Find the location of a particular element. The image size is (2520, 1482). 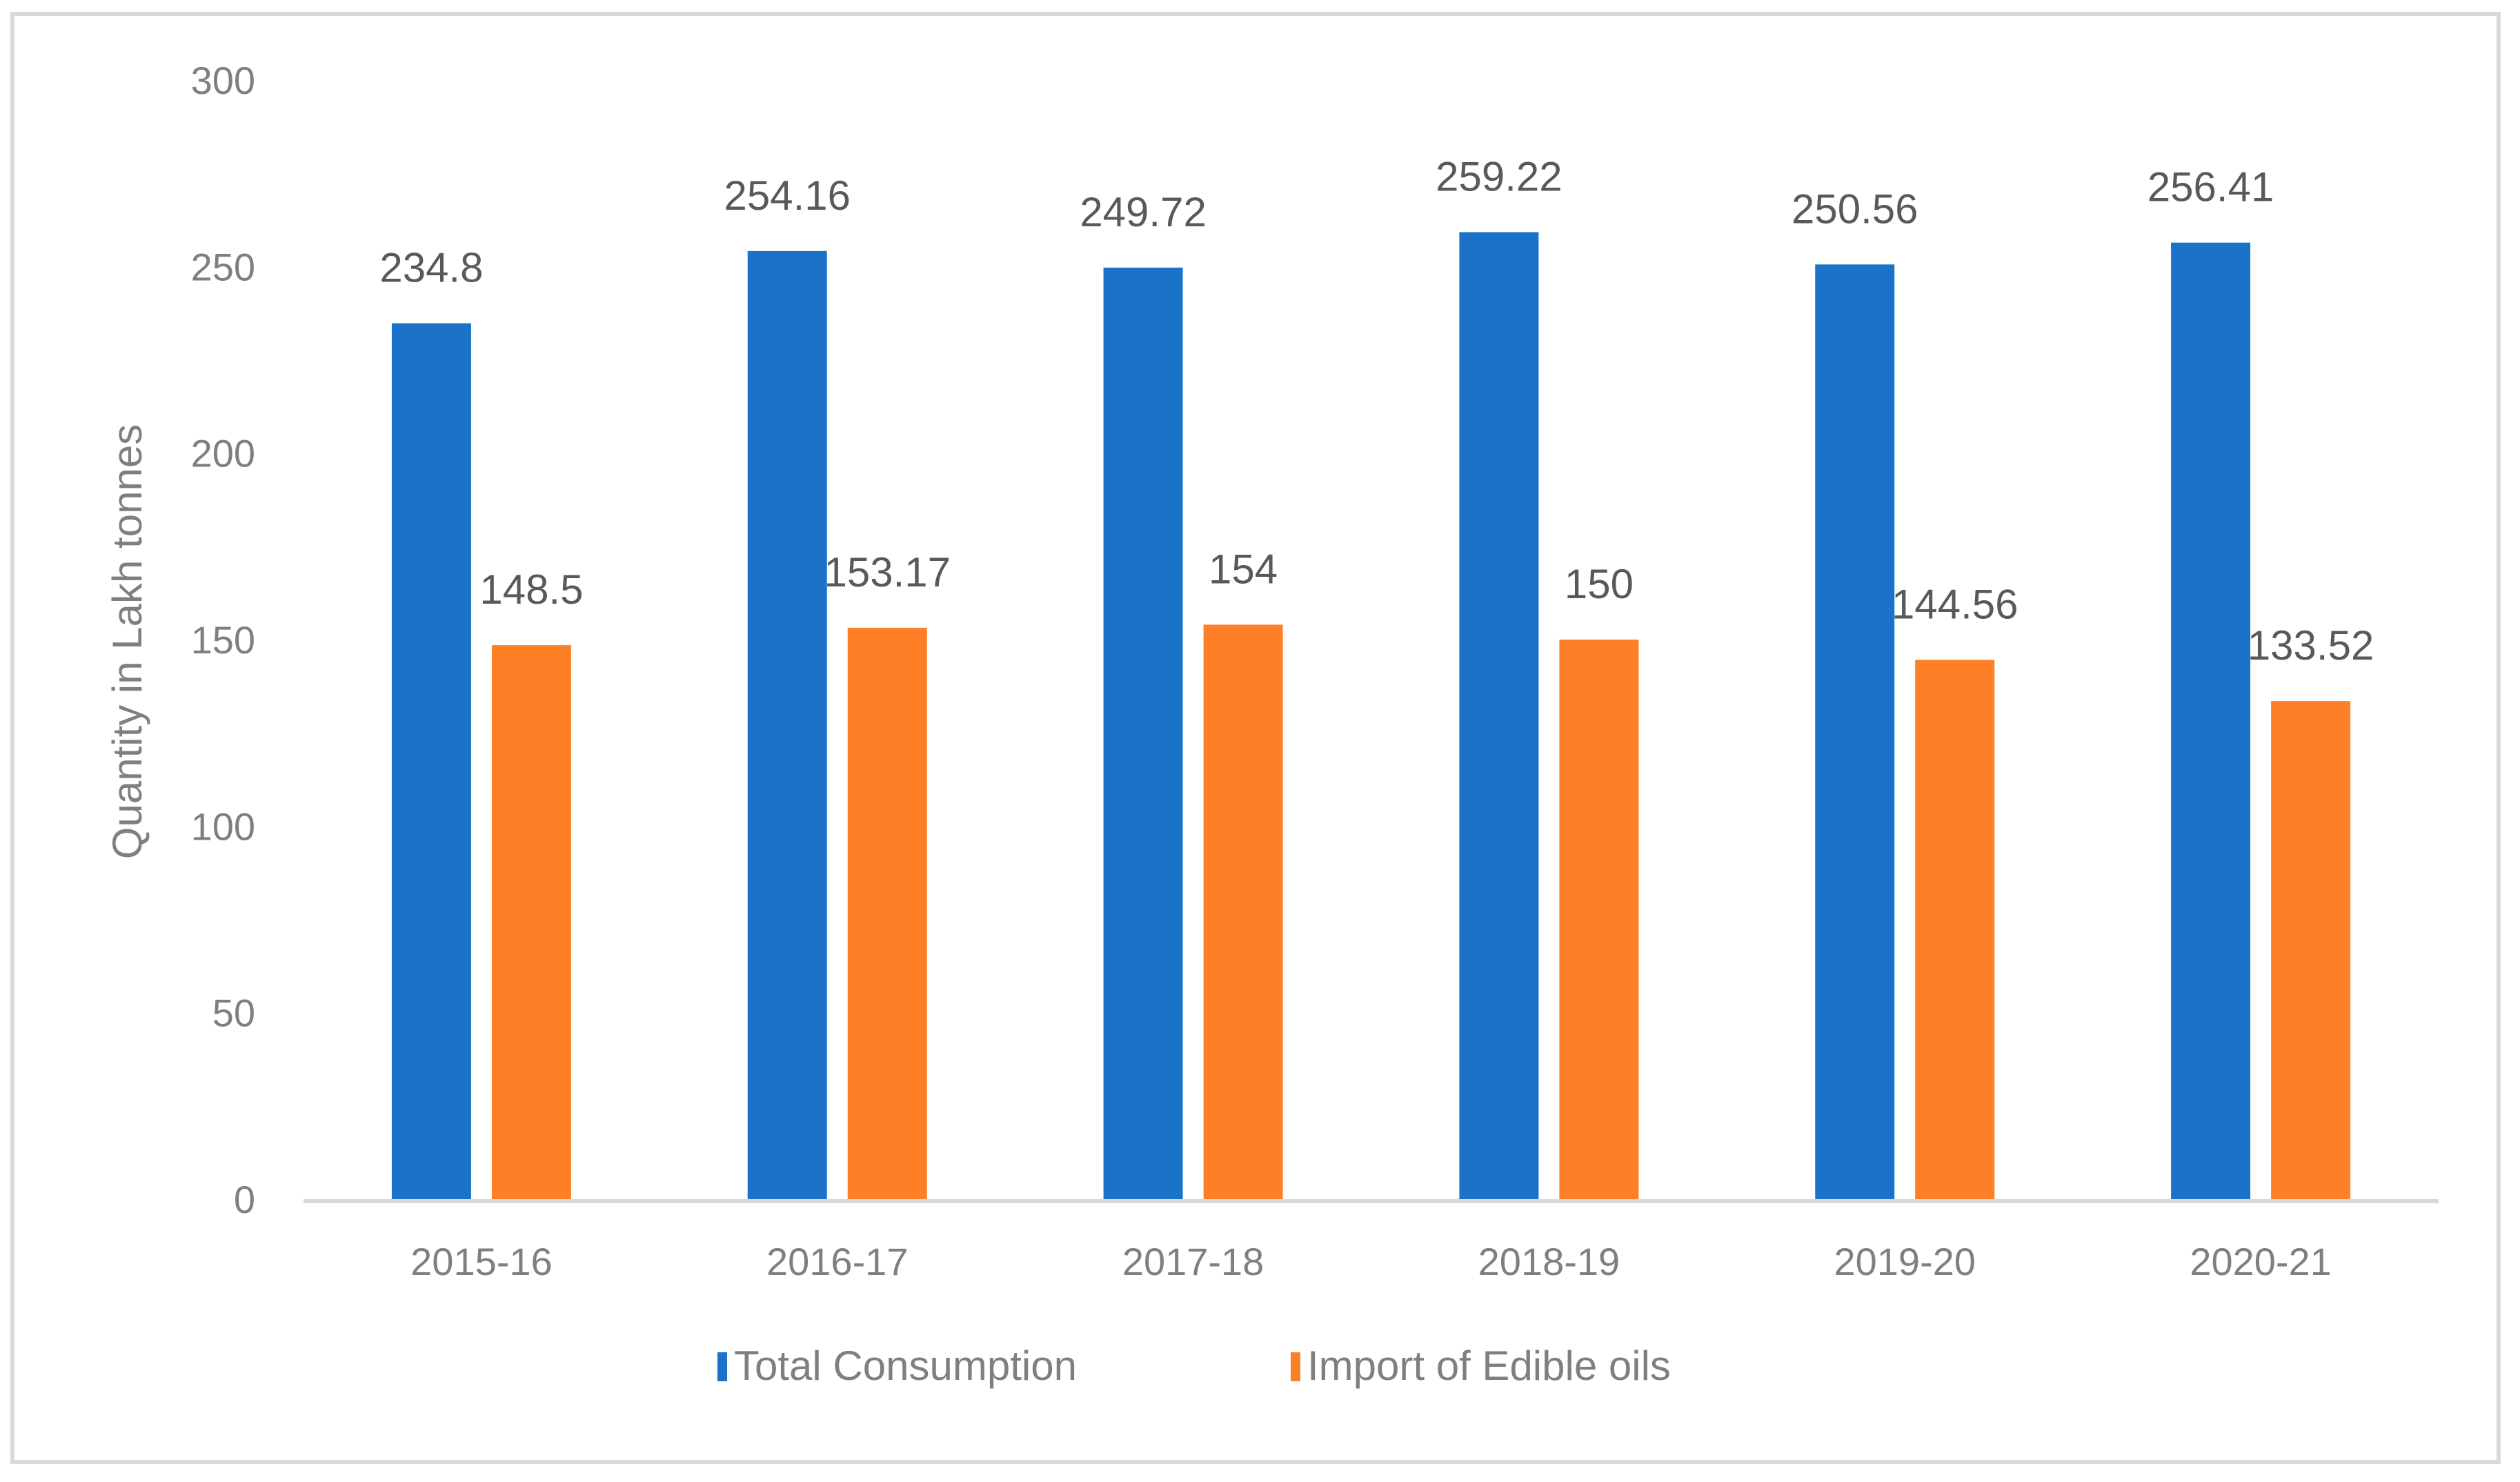

legend-item-import-edible-oils: Import of Edible oils is located at coordinates (1481, 1366).